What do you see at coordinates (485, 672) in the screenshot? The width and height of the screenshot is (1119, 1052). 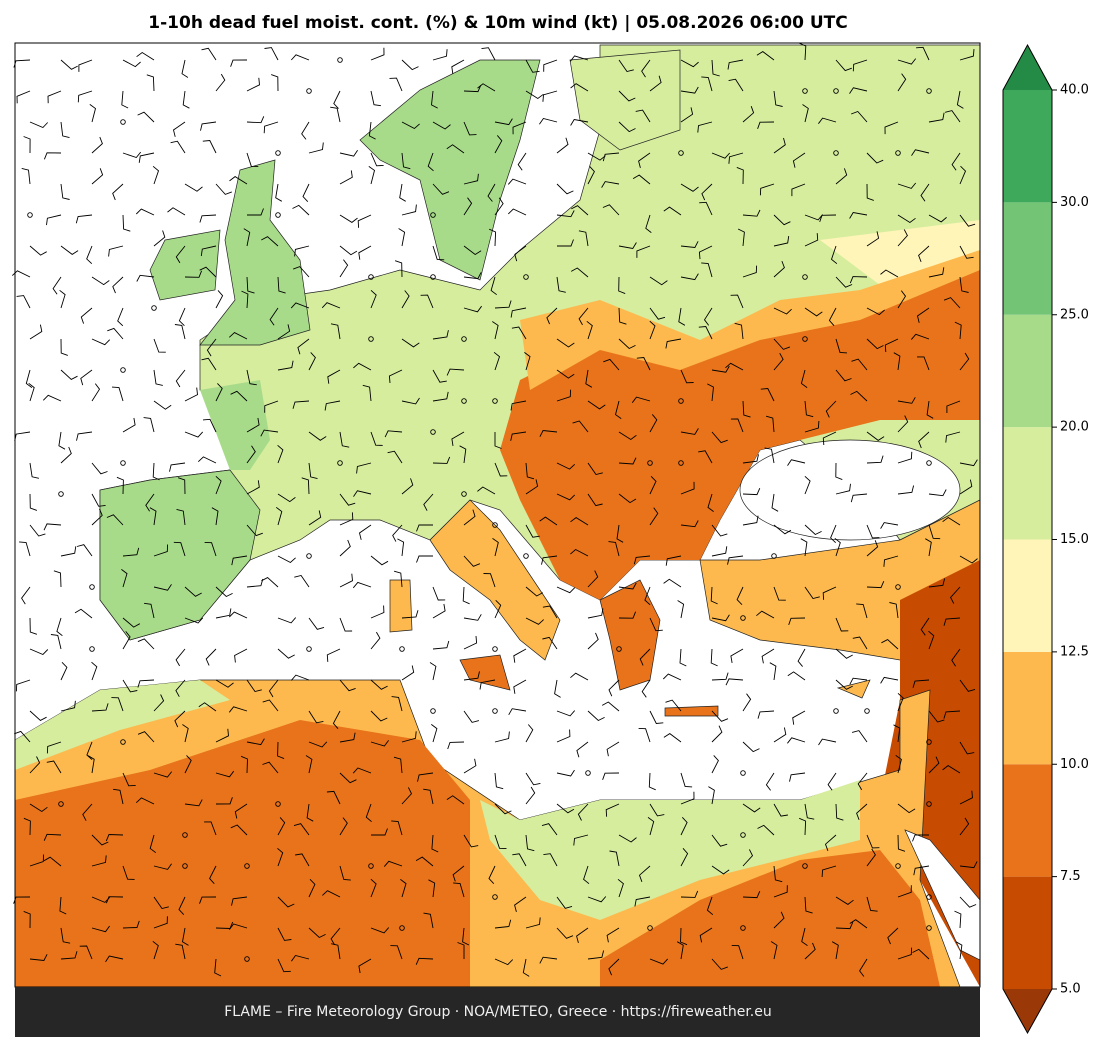 I see `sicily` at bounding box center [485, 672].